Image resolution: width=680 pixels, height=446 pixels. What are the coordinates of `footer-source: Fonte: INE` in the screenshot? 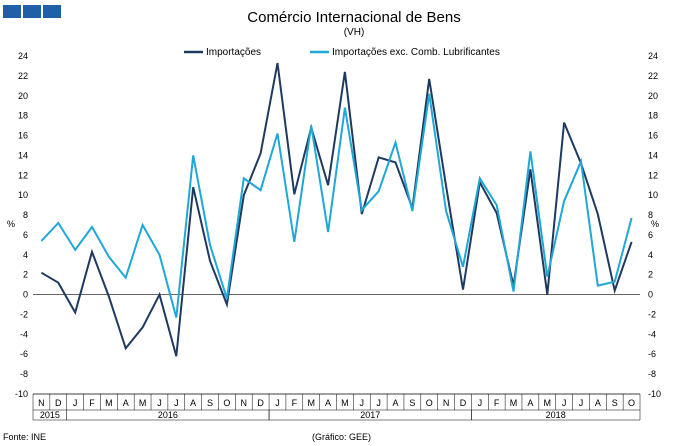 It's located at (24, 437).